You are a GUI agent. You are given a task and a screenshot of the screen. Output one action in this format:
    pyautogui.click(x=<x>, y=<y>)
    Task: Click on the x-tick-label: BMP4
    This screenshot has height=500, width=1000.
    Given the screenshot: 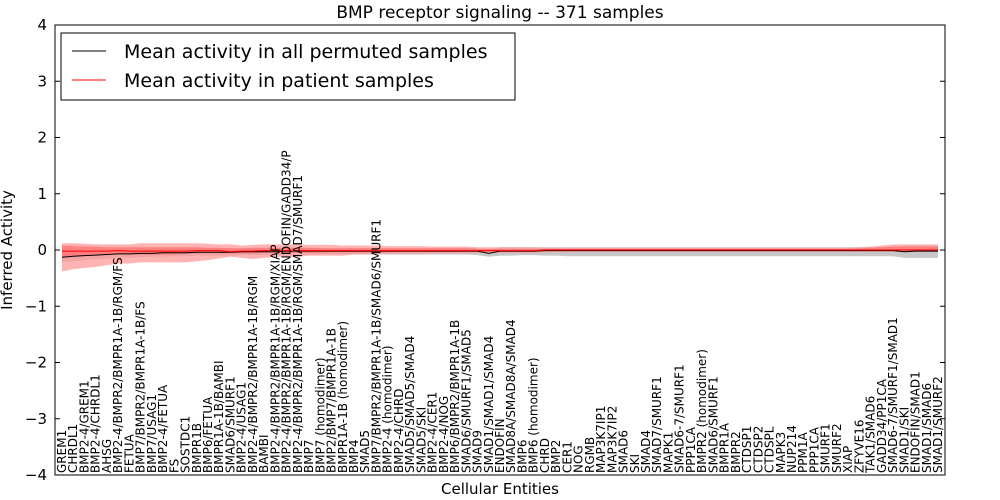 What is the action you would take?
    pyautogui.click(x=354, y=456)
    